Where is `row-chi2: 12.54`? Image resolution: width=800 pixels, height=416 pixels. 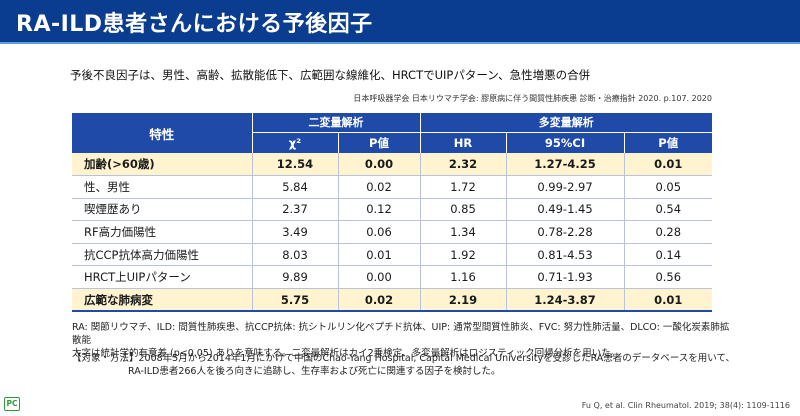
row-chi2: 12.54 is located at coordinates (295, 165).